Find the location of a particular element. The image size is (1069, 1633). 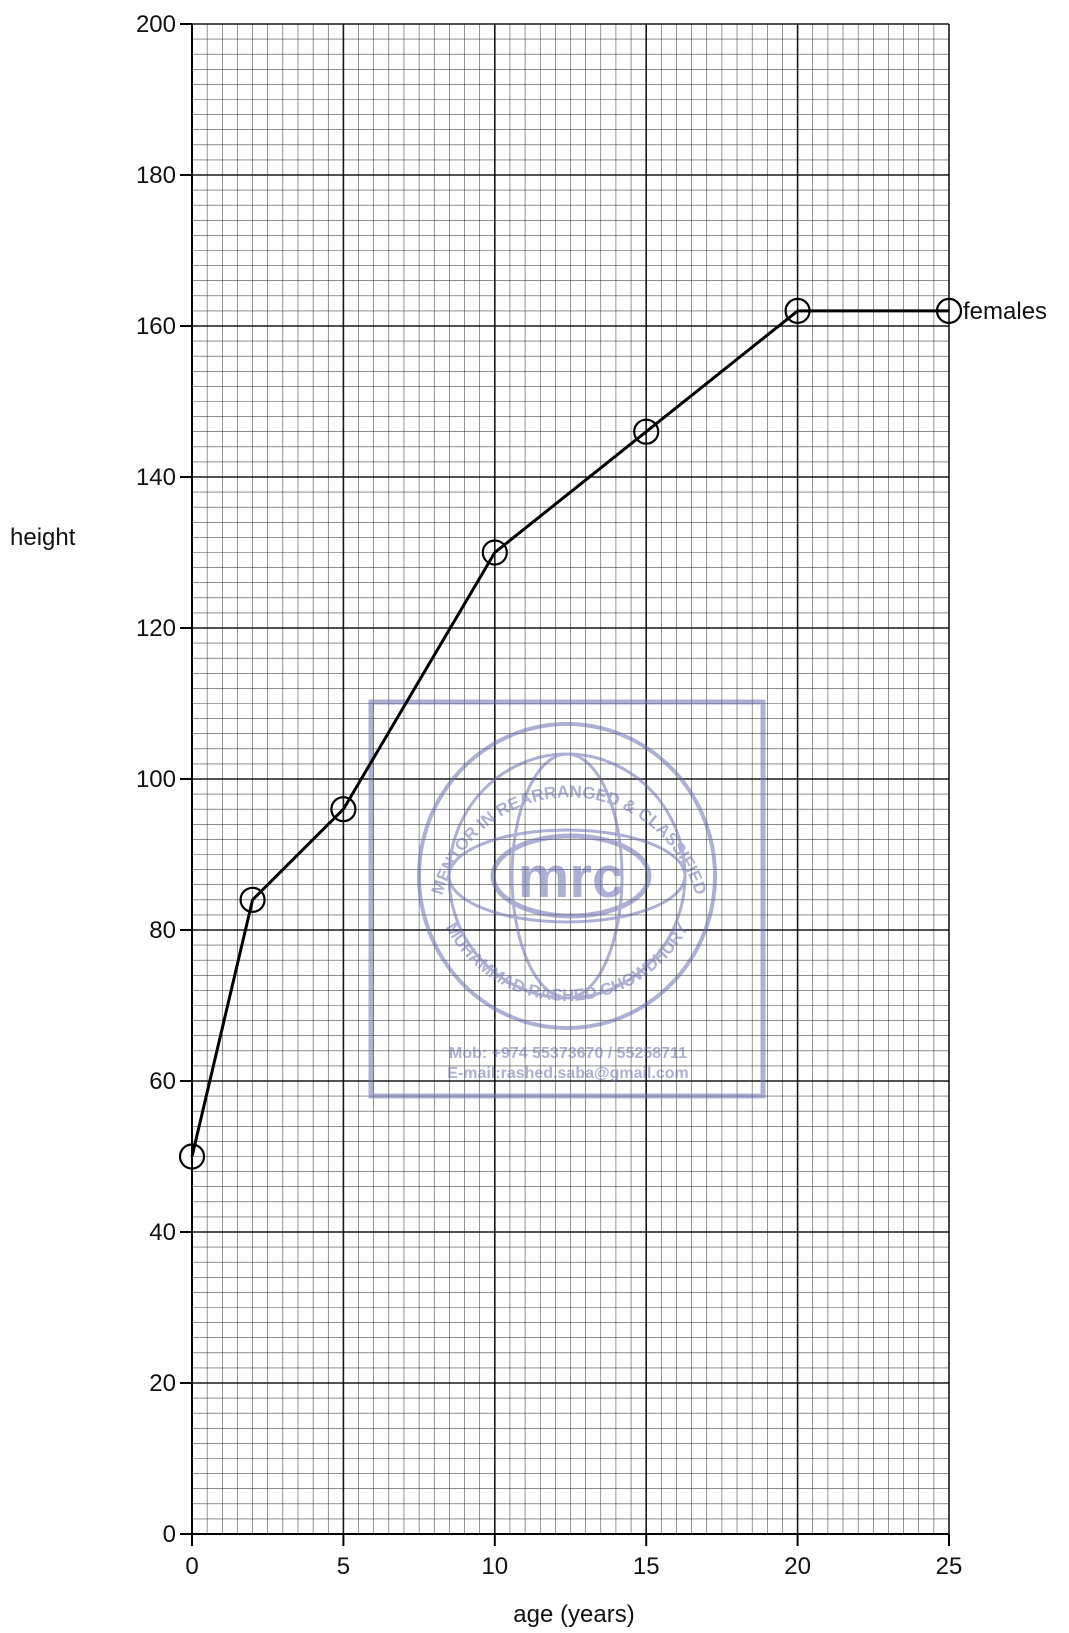

x-tick-label: 15 is located at coordinates (646, 1566).